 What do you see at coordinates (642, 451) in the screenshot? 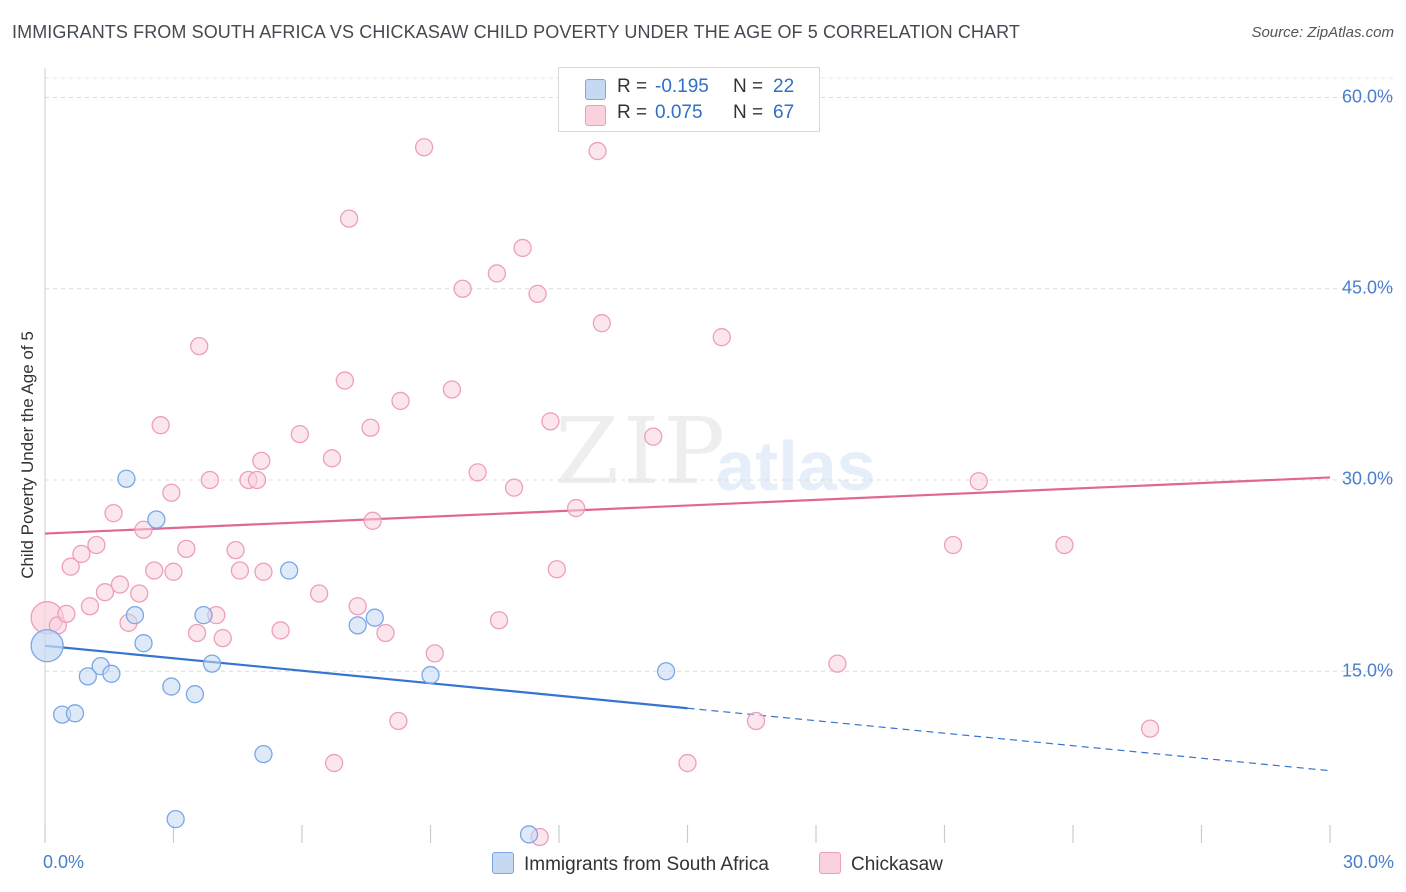
I see `watermark-zip: ZIP` at bounding box center [642, 451].